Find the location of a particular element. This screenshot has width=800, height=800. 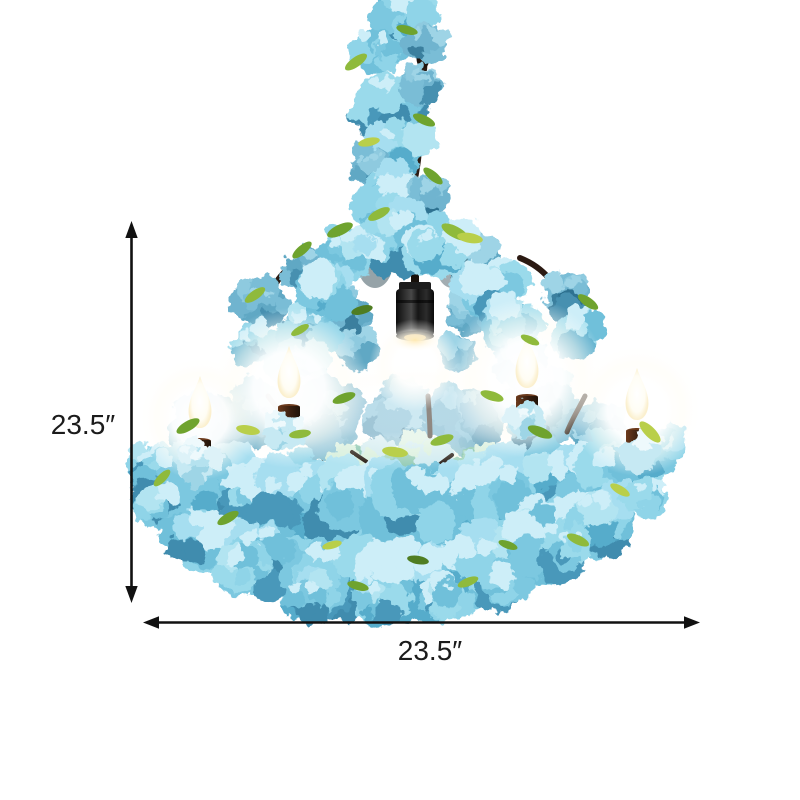

arrow-right-icon is located at coordinates (692, 622).